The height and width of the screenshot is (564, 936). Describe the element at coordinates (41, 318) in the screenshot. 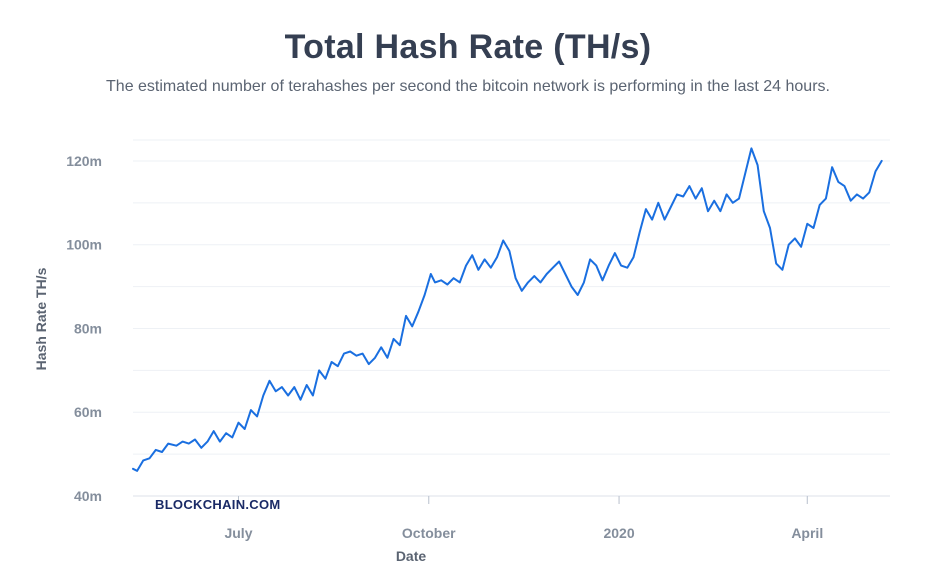

I see `y-axis-title: Hash Rate TH/s` at that location.